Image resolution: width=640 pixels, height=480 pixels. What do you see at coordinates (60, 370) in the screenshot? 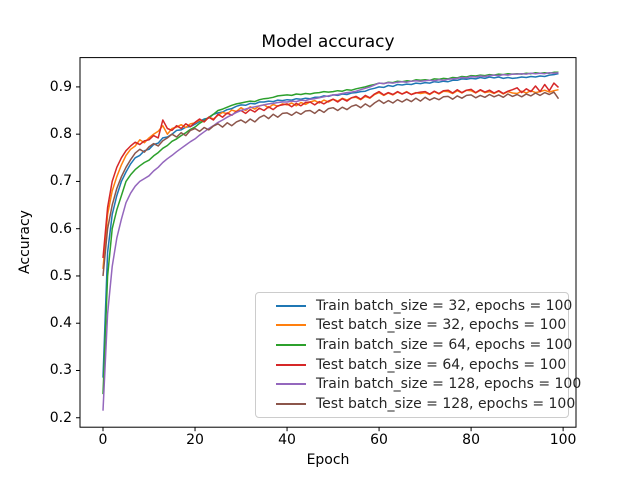
I see `y-tick-label: 0.3` at bounding box center [60, 370].